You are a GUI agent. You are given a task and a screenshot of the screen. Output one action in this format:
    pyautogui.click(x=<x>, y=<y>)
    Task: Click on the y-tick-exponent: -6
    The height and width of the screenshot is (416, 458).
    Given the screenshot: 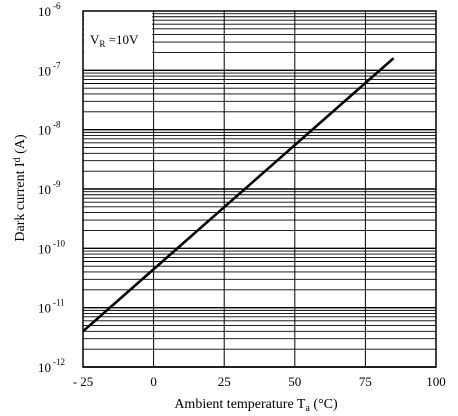 What is the action you would take?
    pyautogui.click(x=57, y=6)
    